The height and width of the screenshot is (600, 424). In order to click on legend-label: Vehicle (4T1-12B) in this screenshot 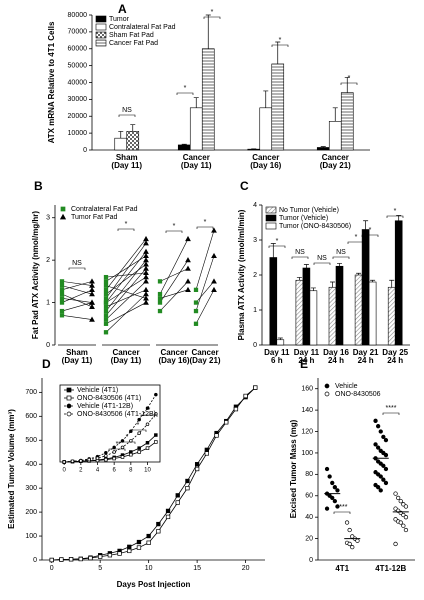, I will do `click(105, 406)`.